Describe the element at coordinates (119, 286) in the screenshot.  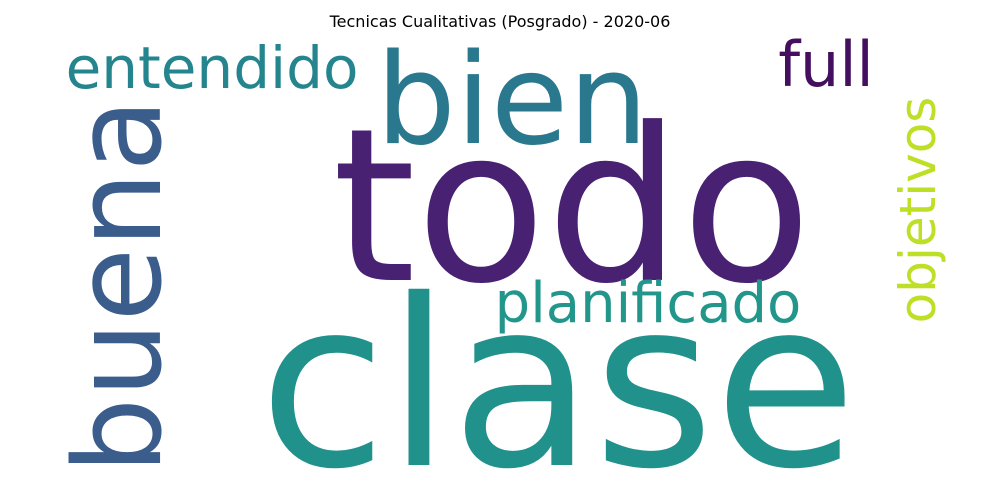
I see `word-buena: buena` at that location.